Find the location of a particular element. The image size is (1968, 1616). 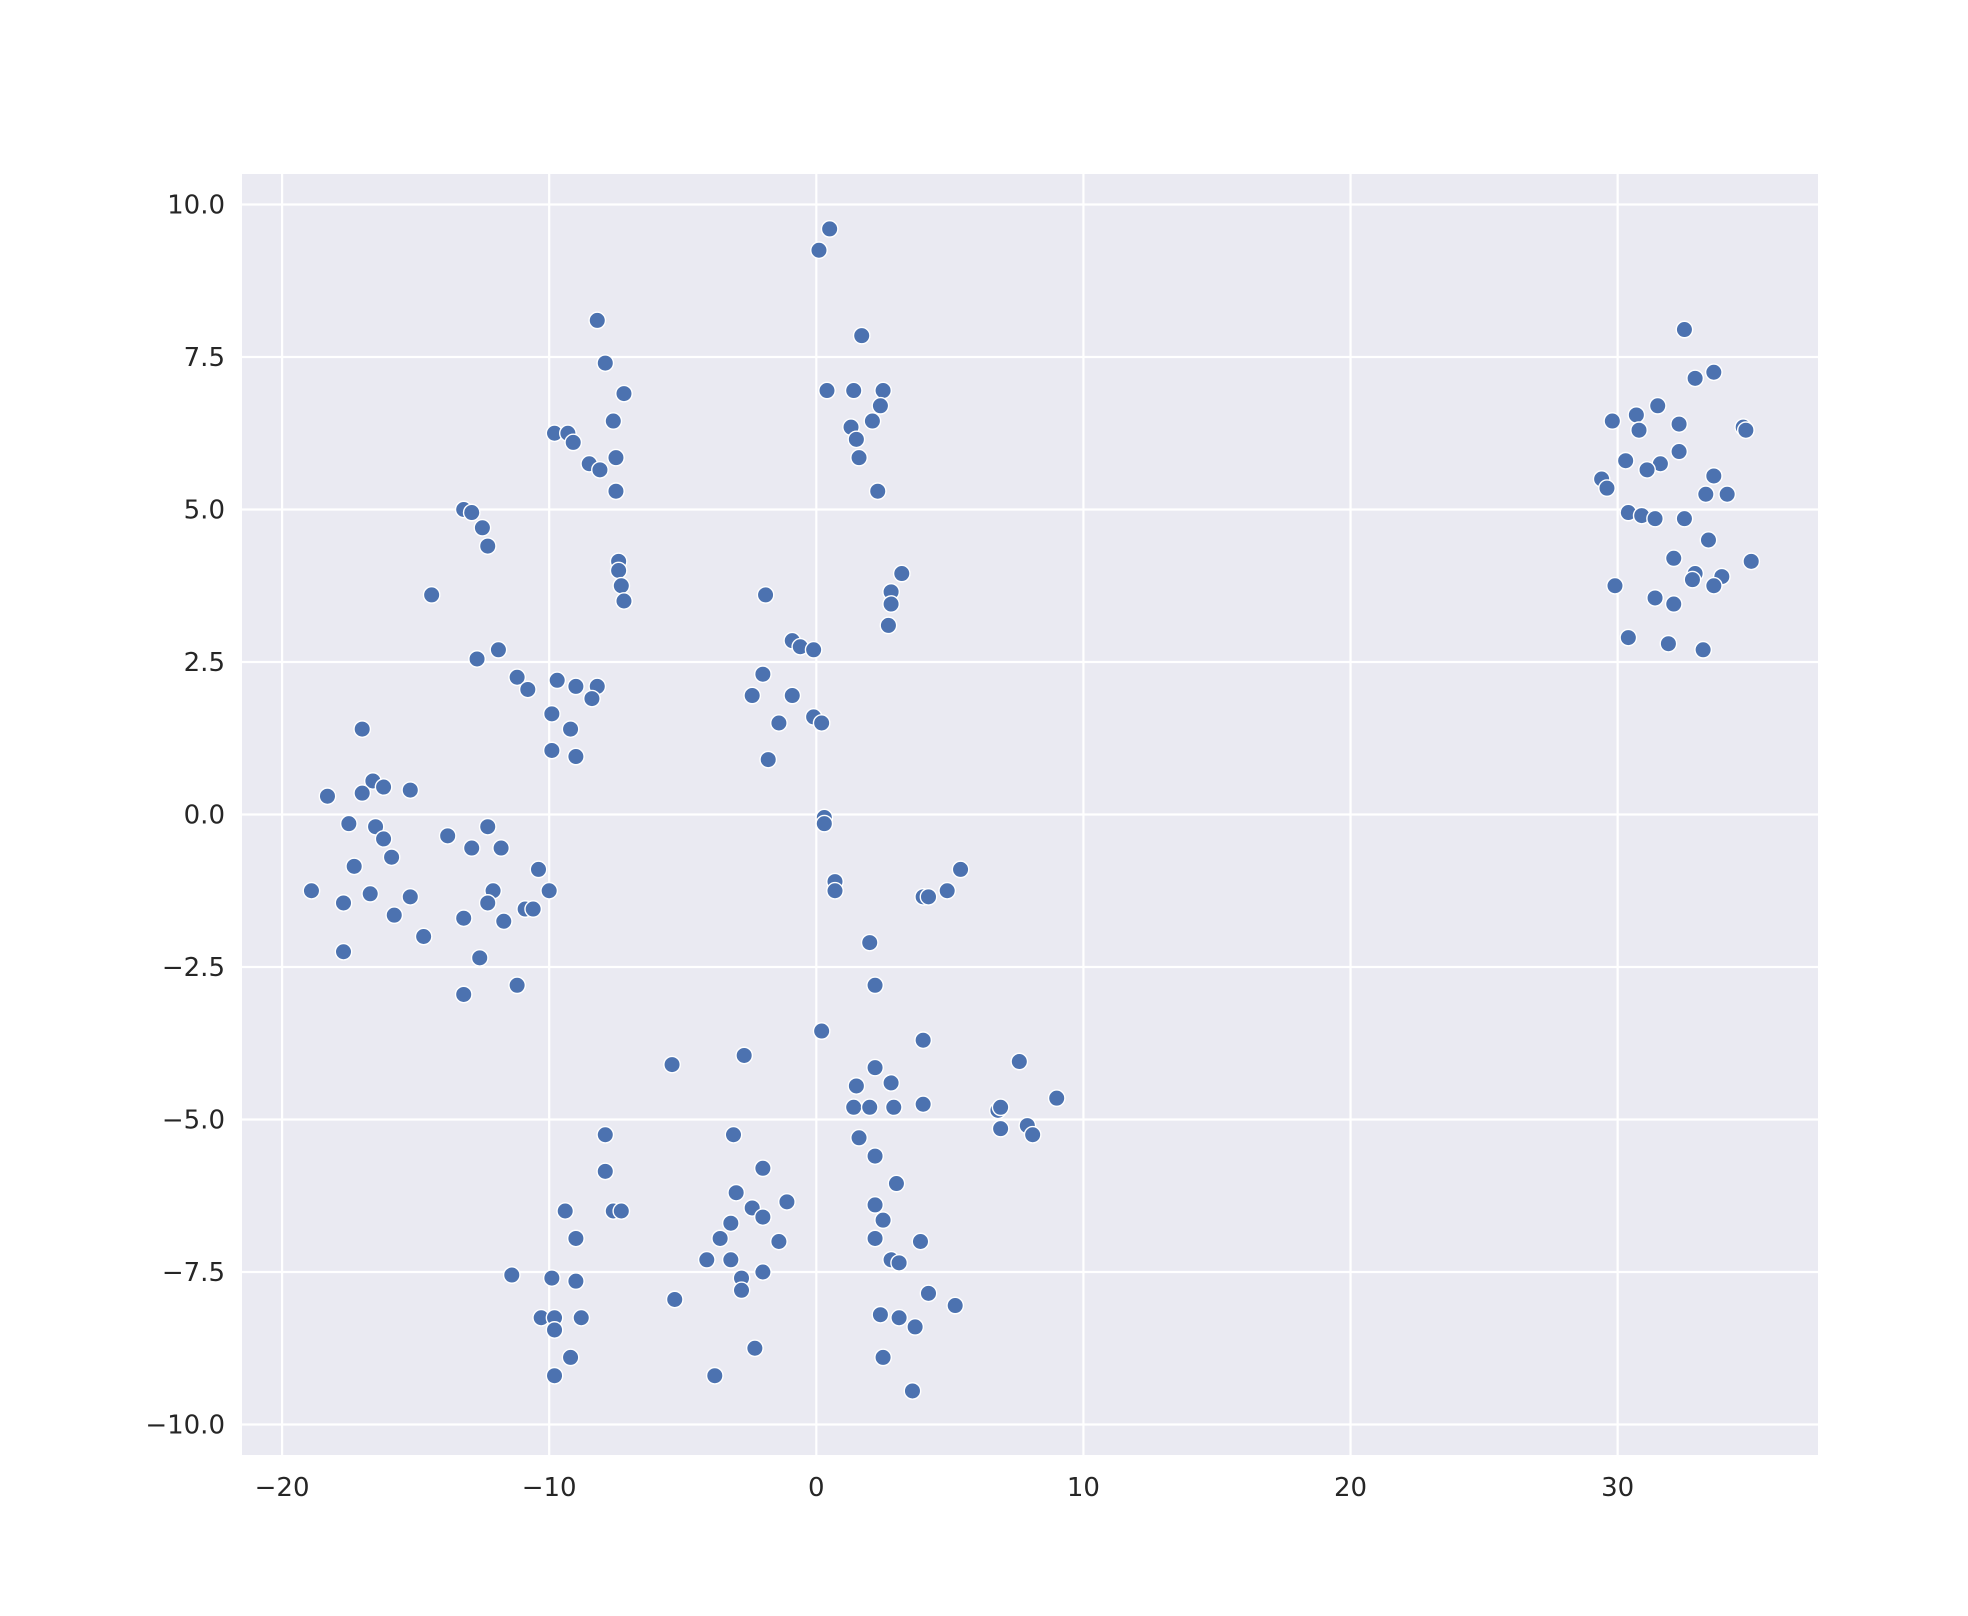

y-tick-label: −7.5 is located at coordinates (193, 1273).